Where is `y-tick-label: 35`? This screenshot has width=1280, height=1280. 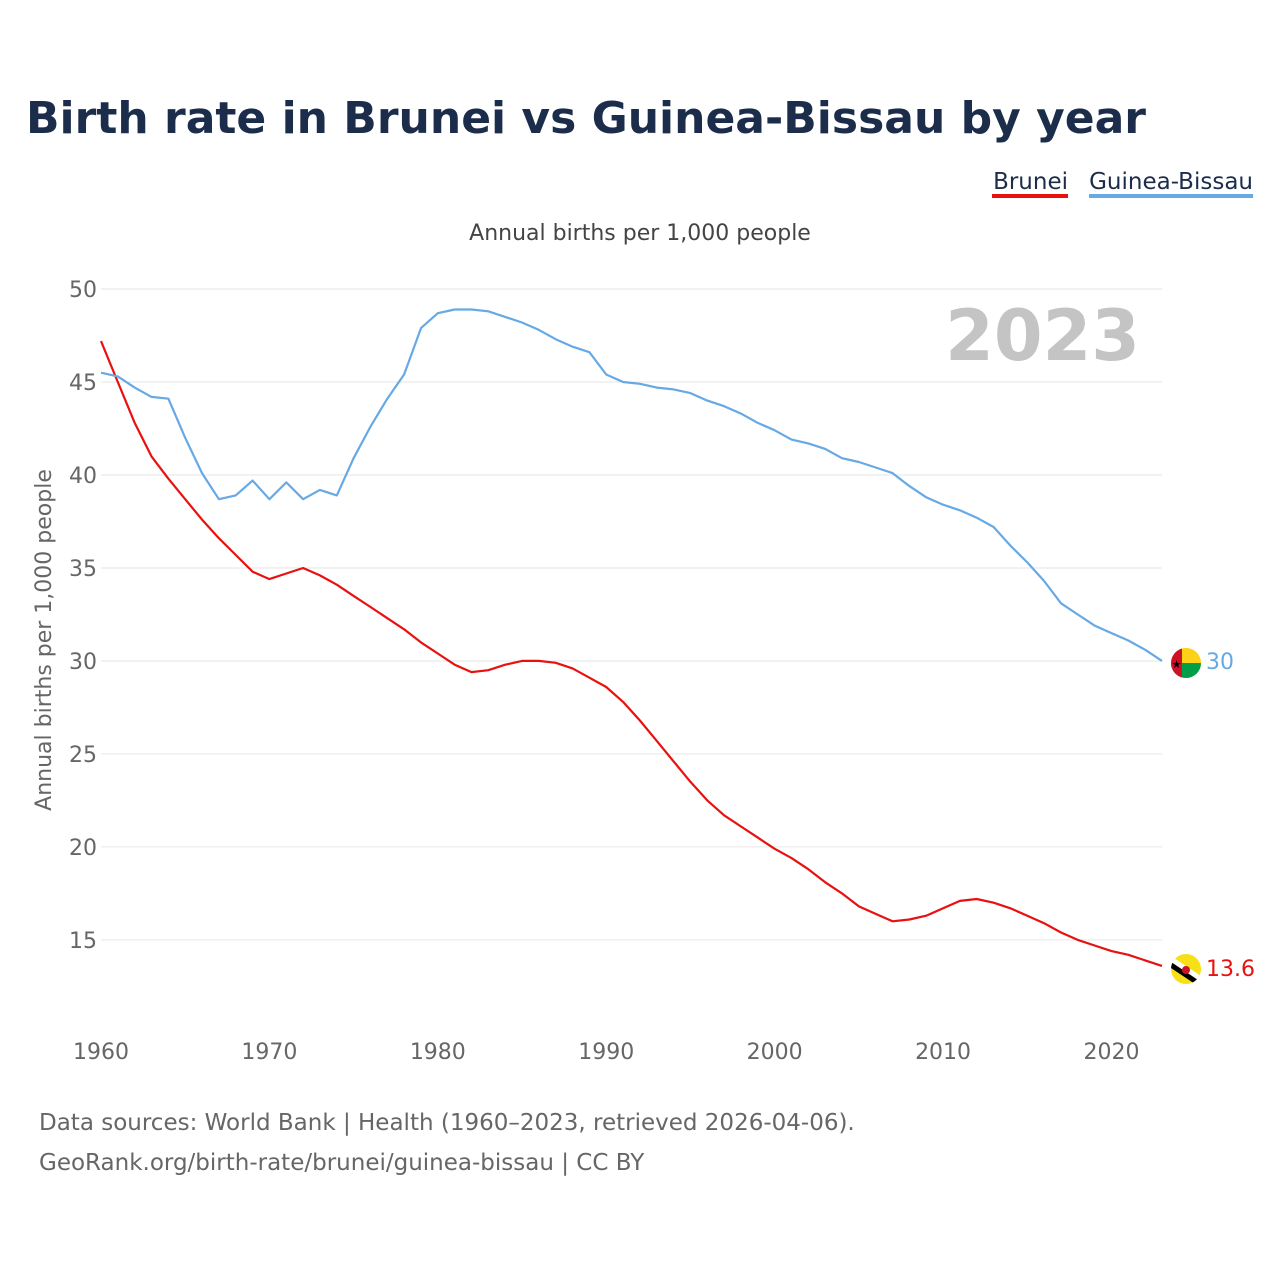
y-tick-label: 35 is located at coordinates (83, 569).